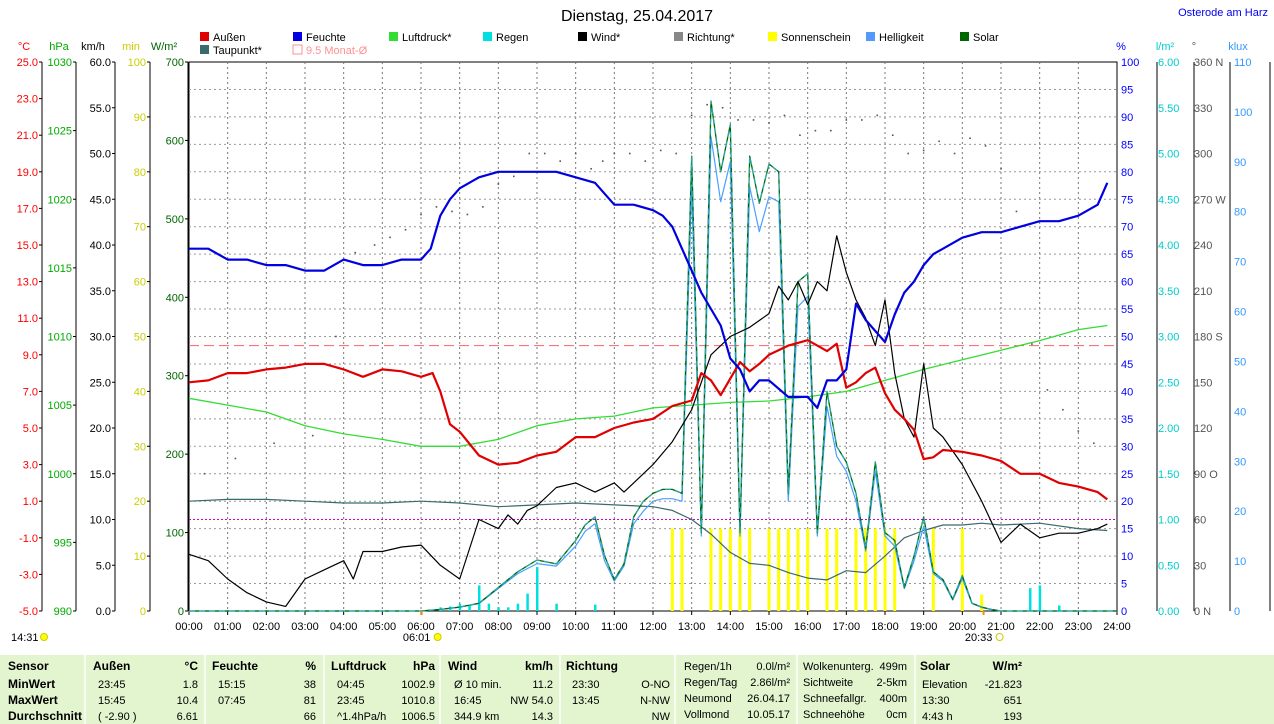 This screenshot has width=1274, height=724. What do you see at coordinates (421, 627) in the screenshot?
I see `time-tick-label: 06:00` at bounding box center [421, 627].